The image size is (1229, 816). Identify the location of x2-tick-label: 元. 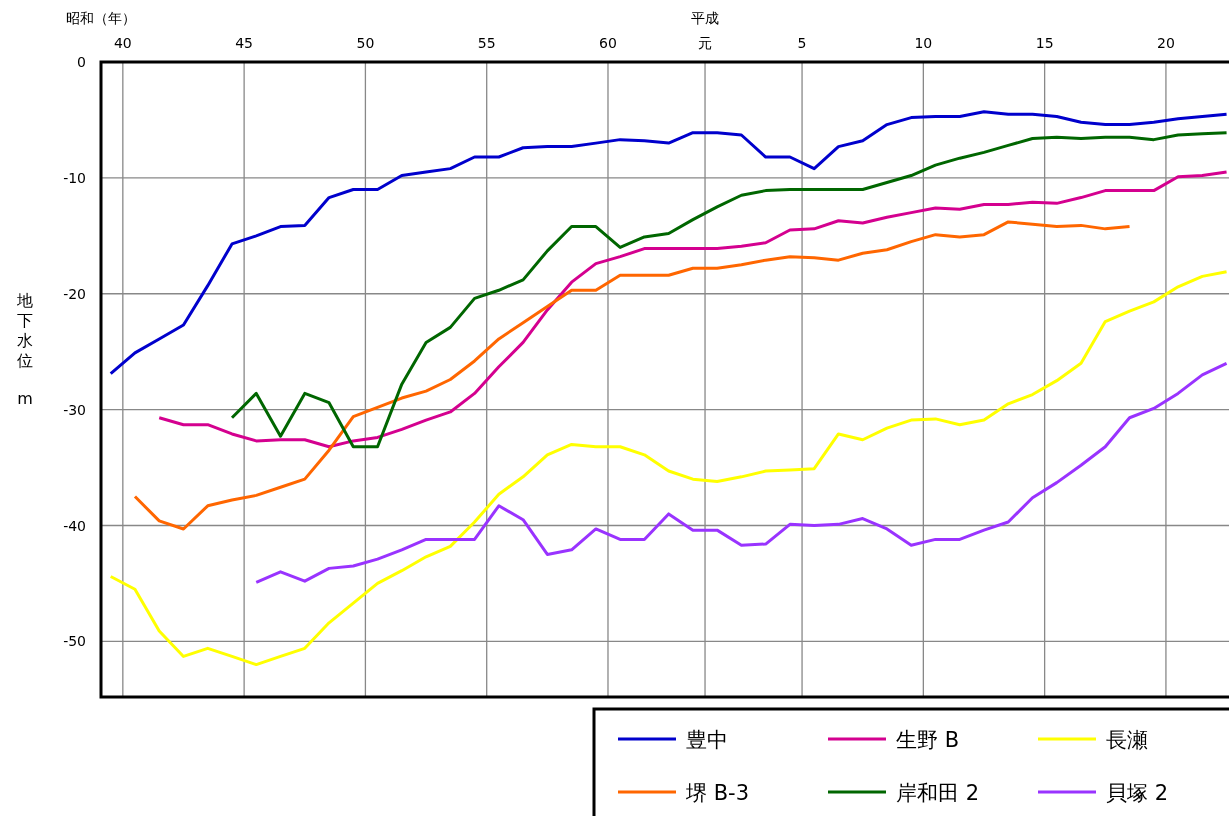
(705, 43).